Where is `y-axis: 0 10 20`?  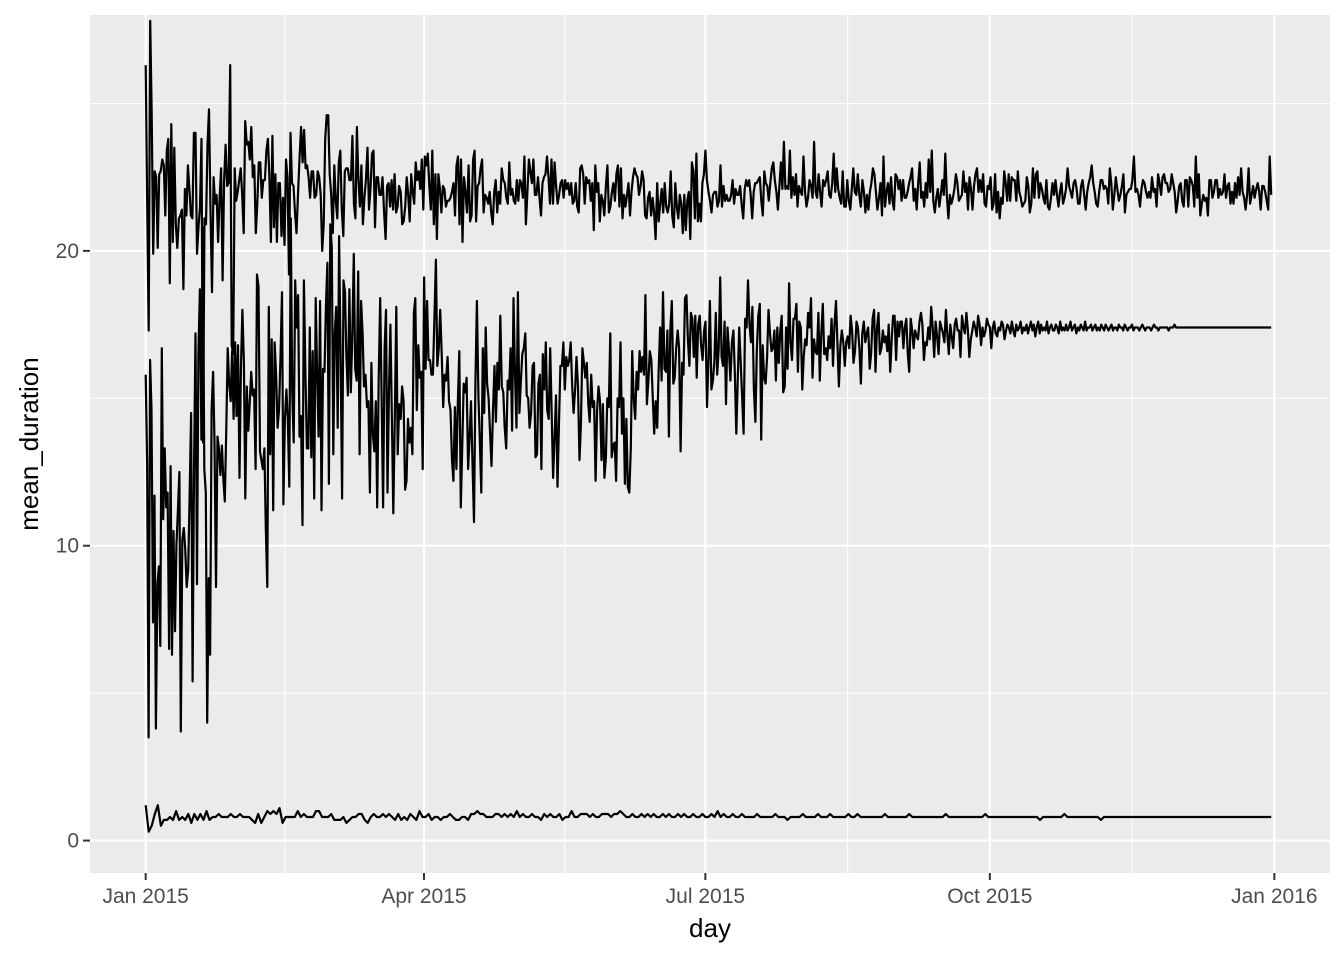
y-axis: 0 10 20 is located at coordinates (73, 546).